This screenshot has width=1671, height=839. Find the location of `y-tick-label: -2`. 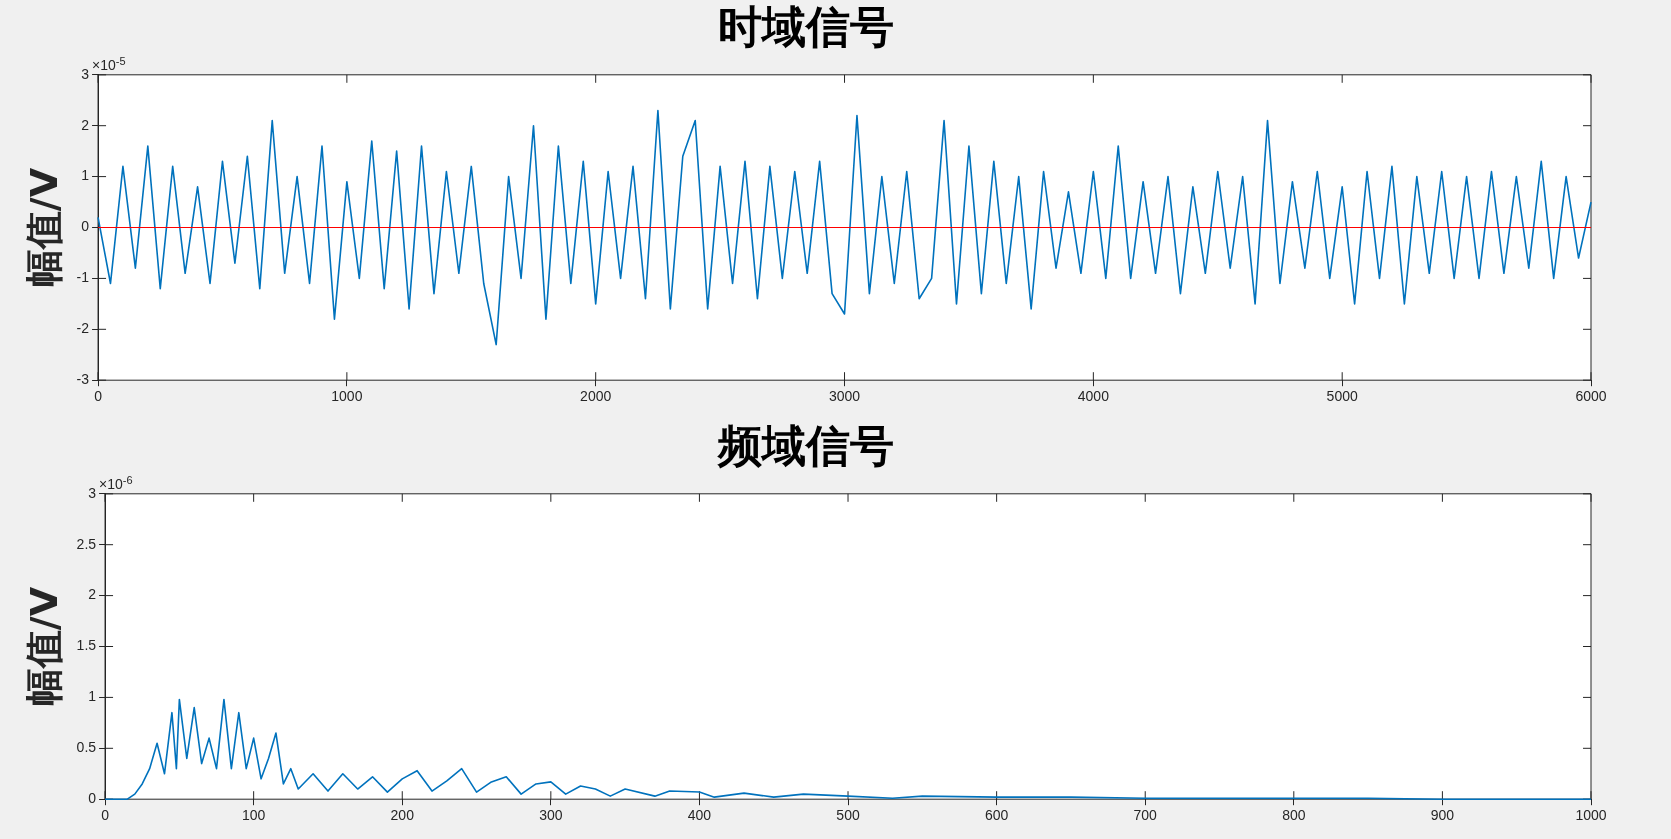

y-tick-label: -2 is located at coordinates (83, 328).